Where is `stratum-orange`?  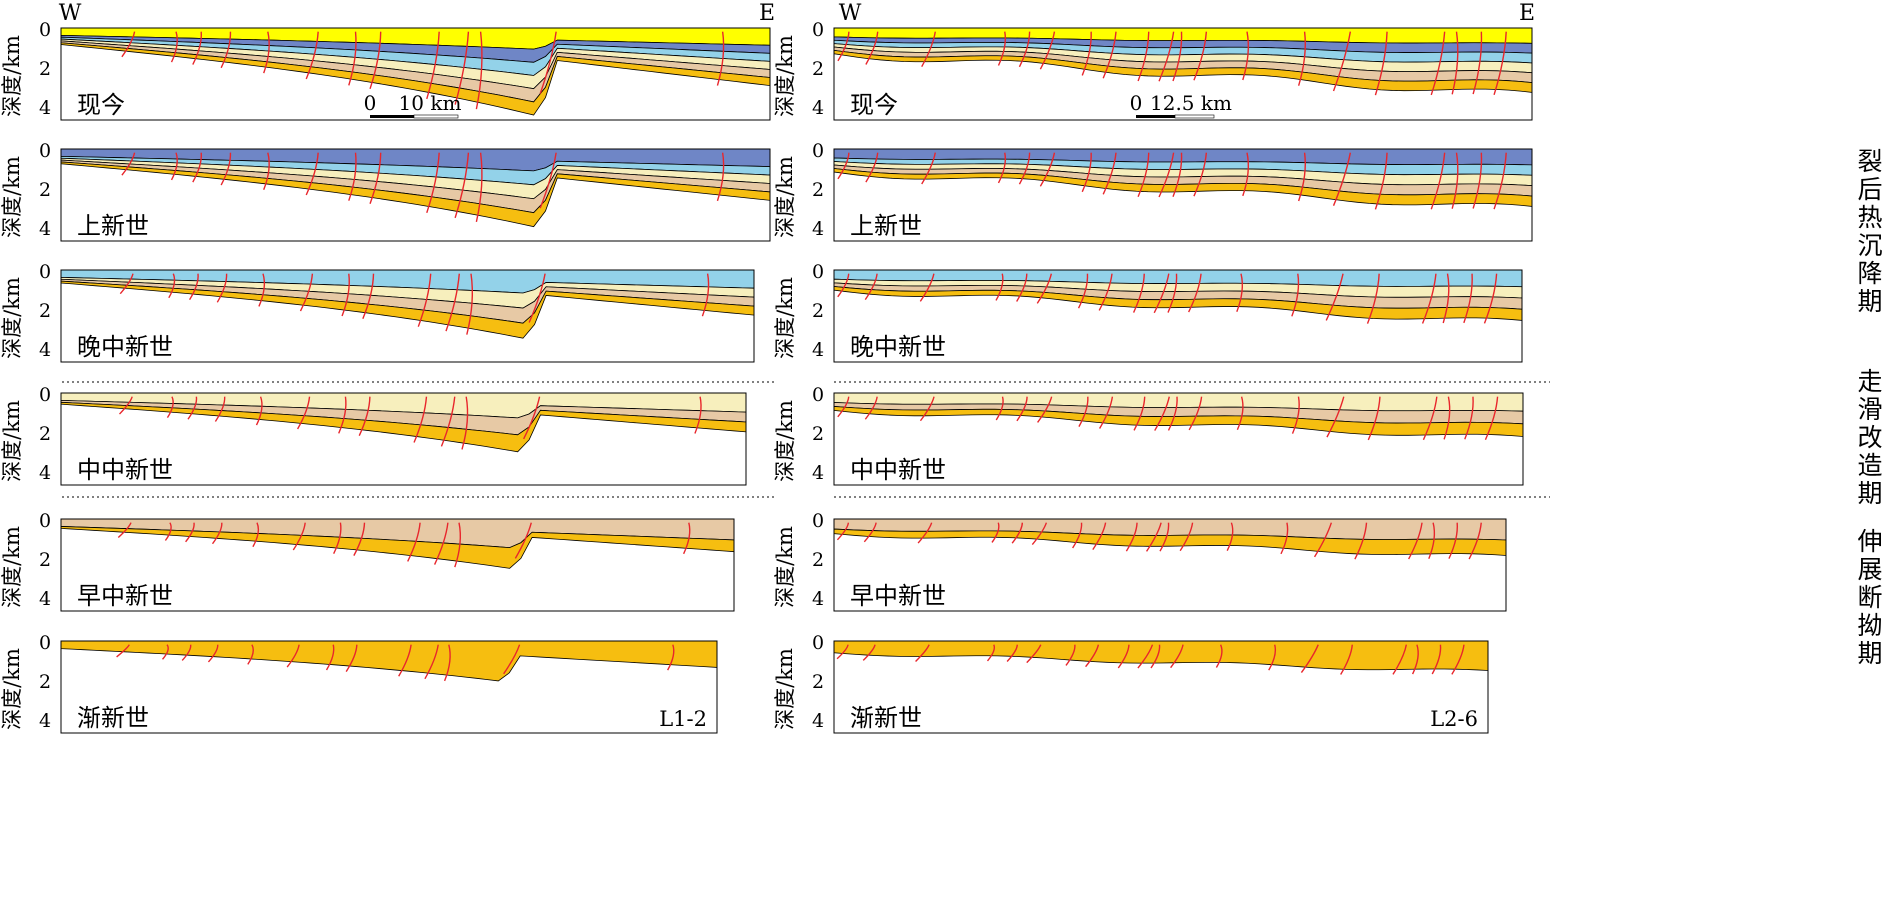 stratum-orange is located at coordinates (1161, 655).